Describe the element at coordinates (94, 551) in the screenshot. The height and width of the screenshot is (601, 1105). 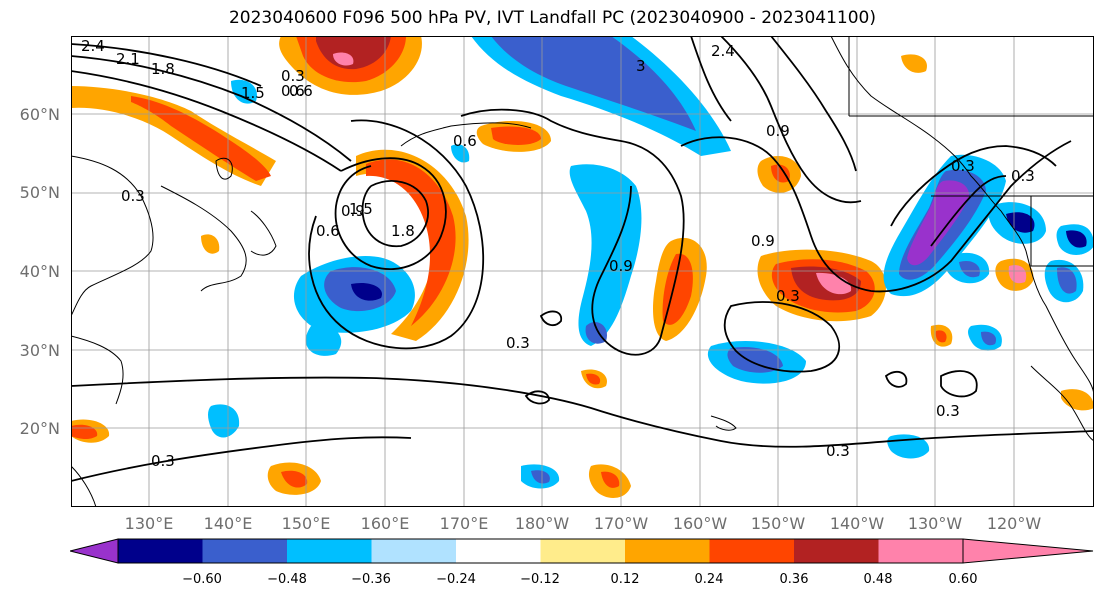
I see `colorbar-min-extend` at that location.